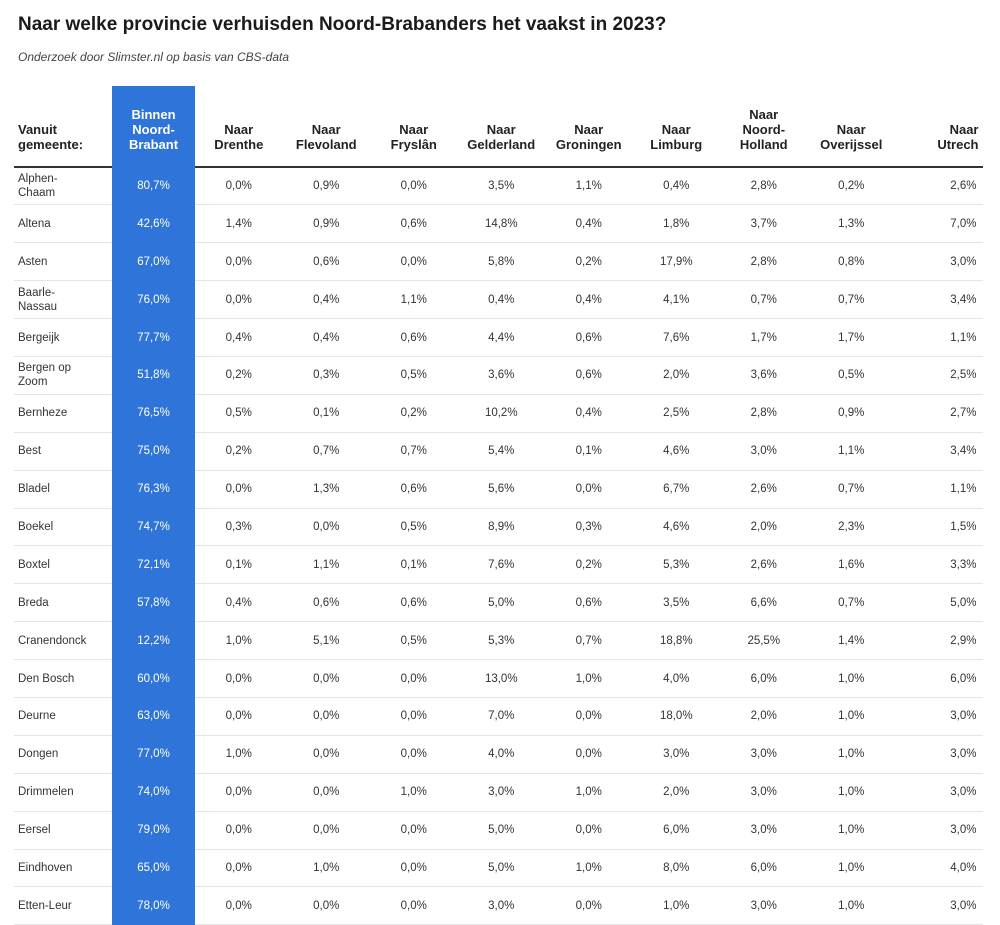 The image size is (1000, 925). What do you see at coordinates (764, 527) in the screenshot?
I see `table-cell: 2,0%` at bounding box center [764, 527].